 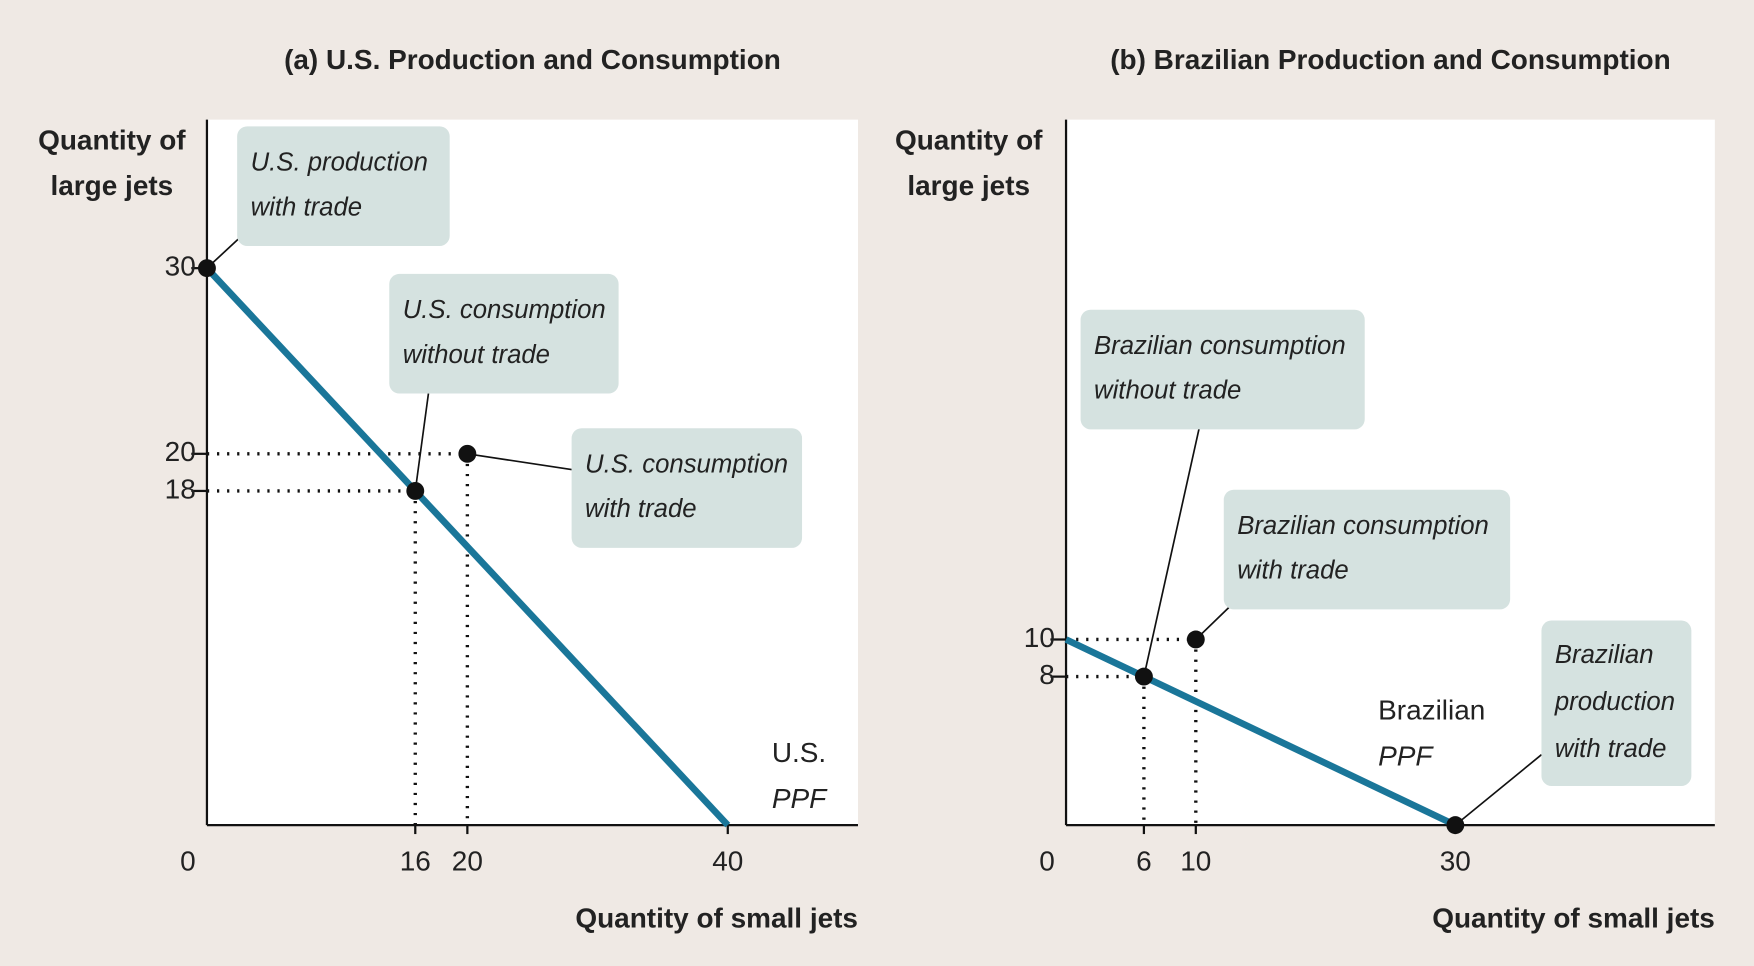 What do you see at coordinates (467, 861) in the screenshot?
I see `x-tick-label: 20` at bounding box center [467, 861].